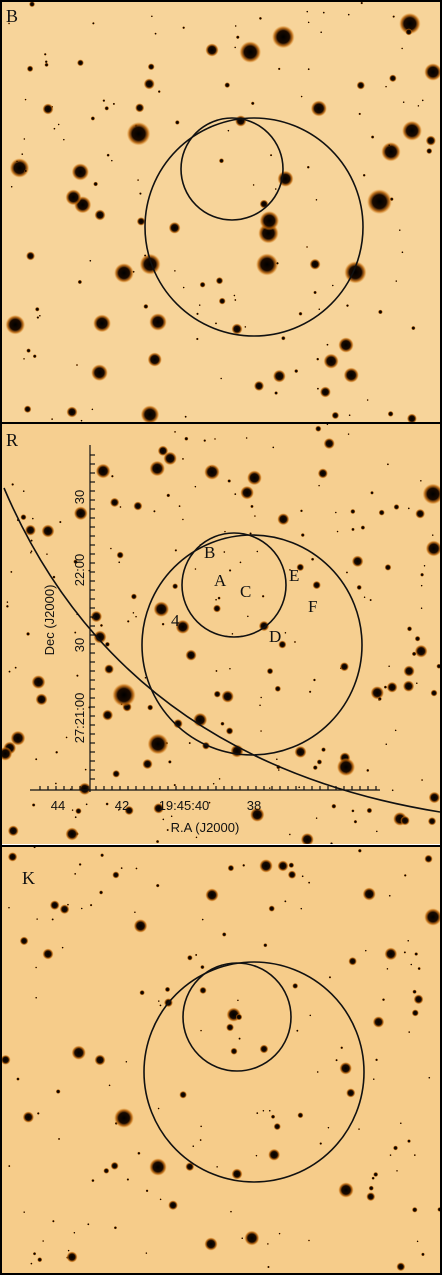  Describe the element at coordinates (312, 606) in the screenshot. I see `source-label: F` at that location.